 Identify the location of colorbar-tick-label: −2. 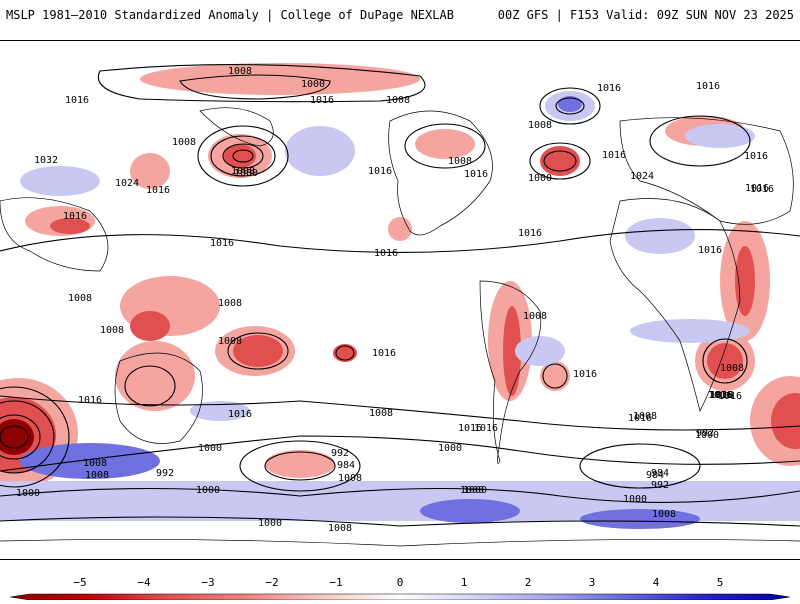
(271, 582).